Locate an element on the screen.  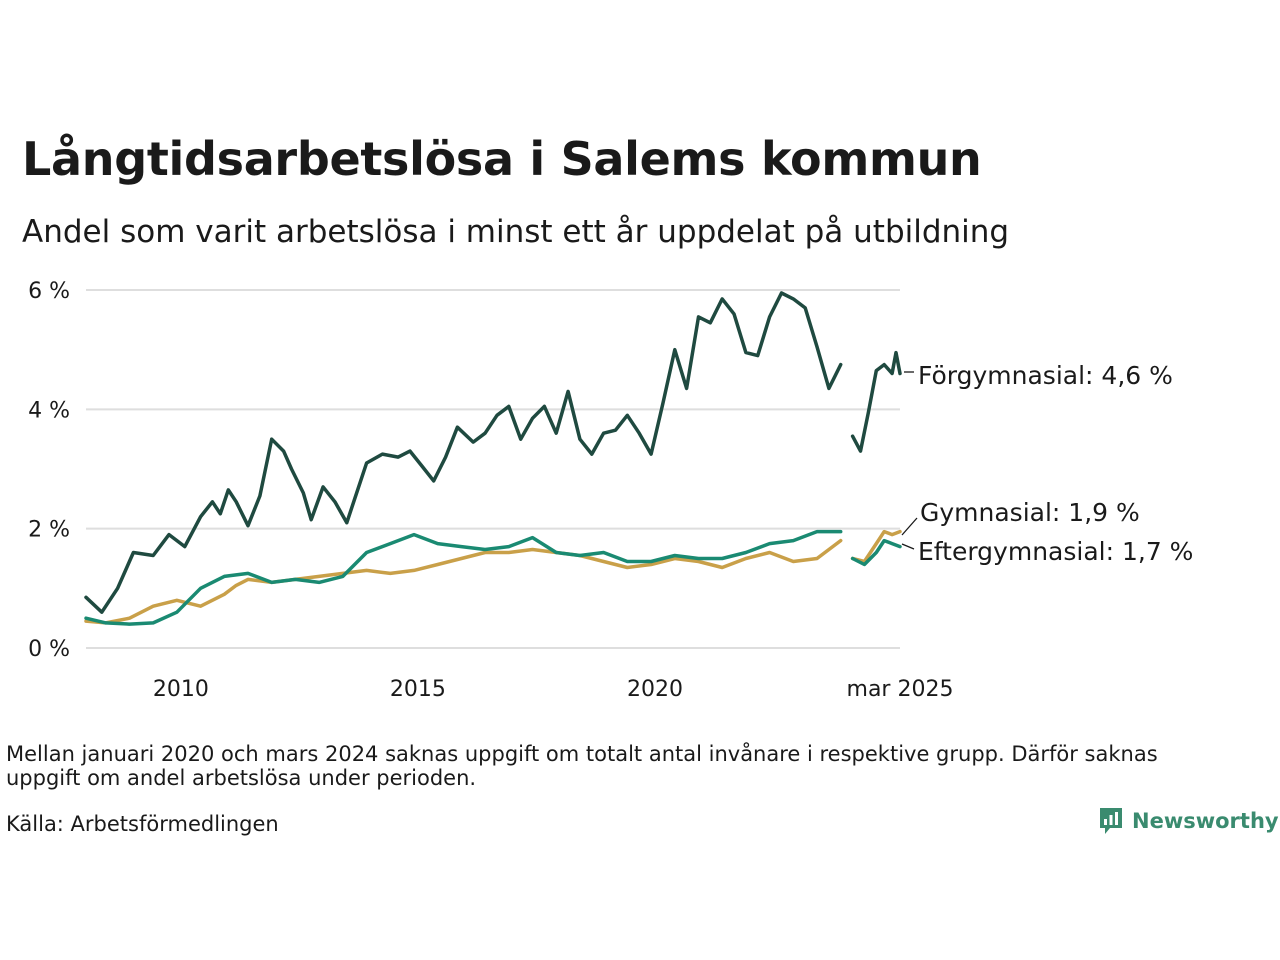
brand-logo: Newsworthy is located at coordinates (1188, 821).